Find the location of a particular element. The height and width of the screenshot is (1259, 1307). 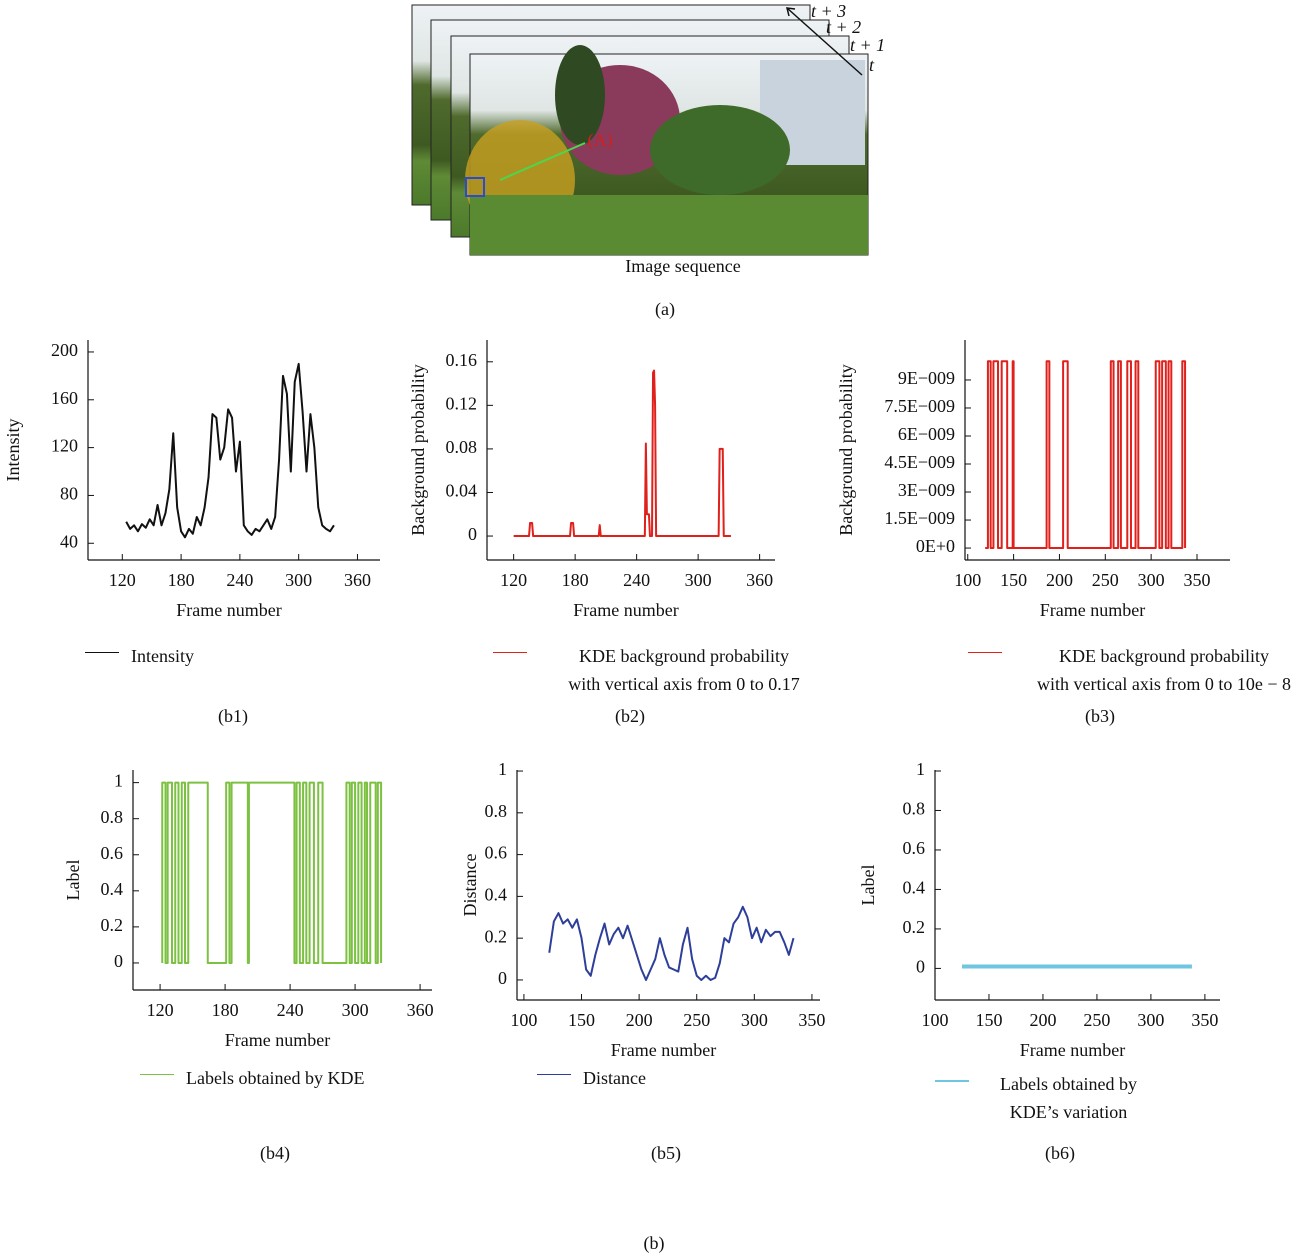

legend: Intensity is located at coordinates (139, 656).